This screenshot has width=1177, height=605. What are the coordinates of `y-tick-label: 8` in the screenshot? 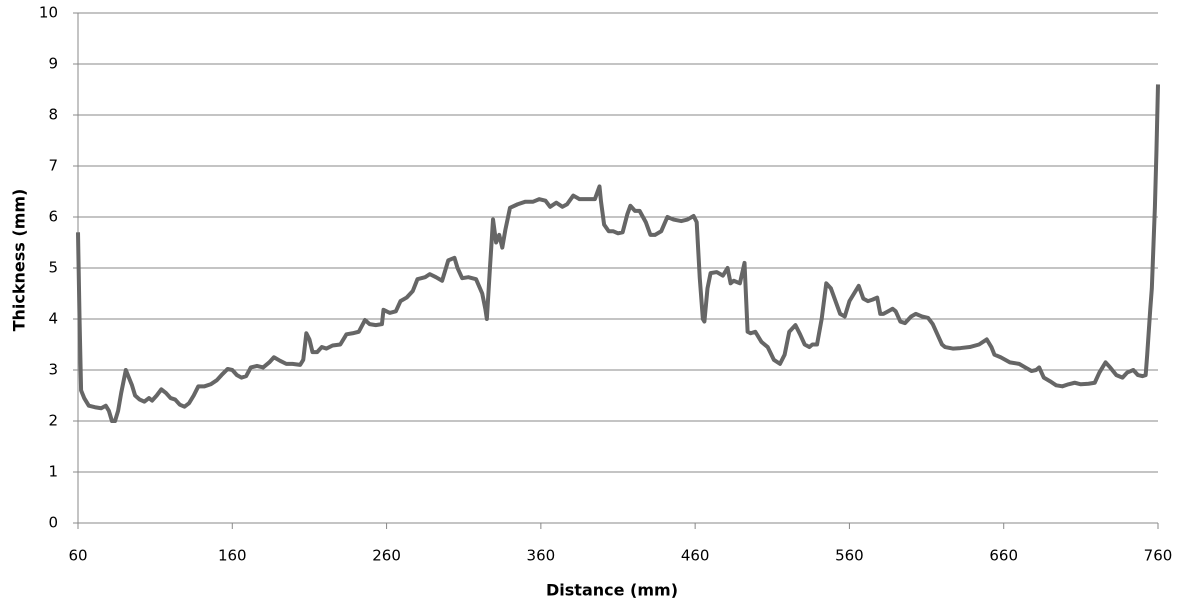 It's located at (53, 115).